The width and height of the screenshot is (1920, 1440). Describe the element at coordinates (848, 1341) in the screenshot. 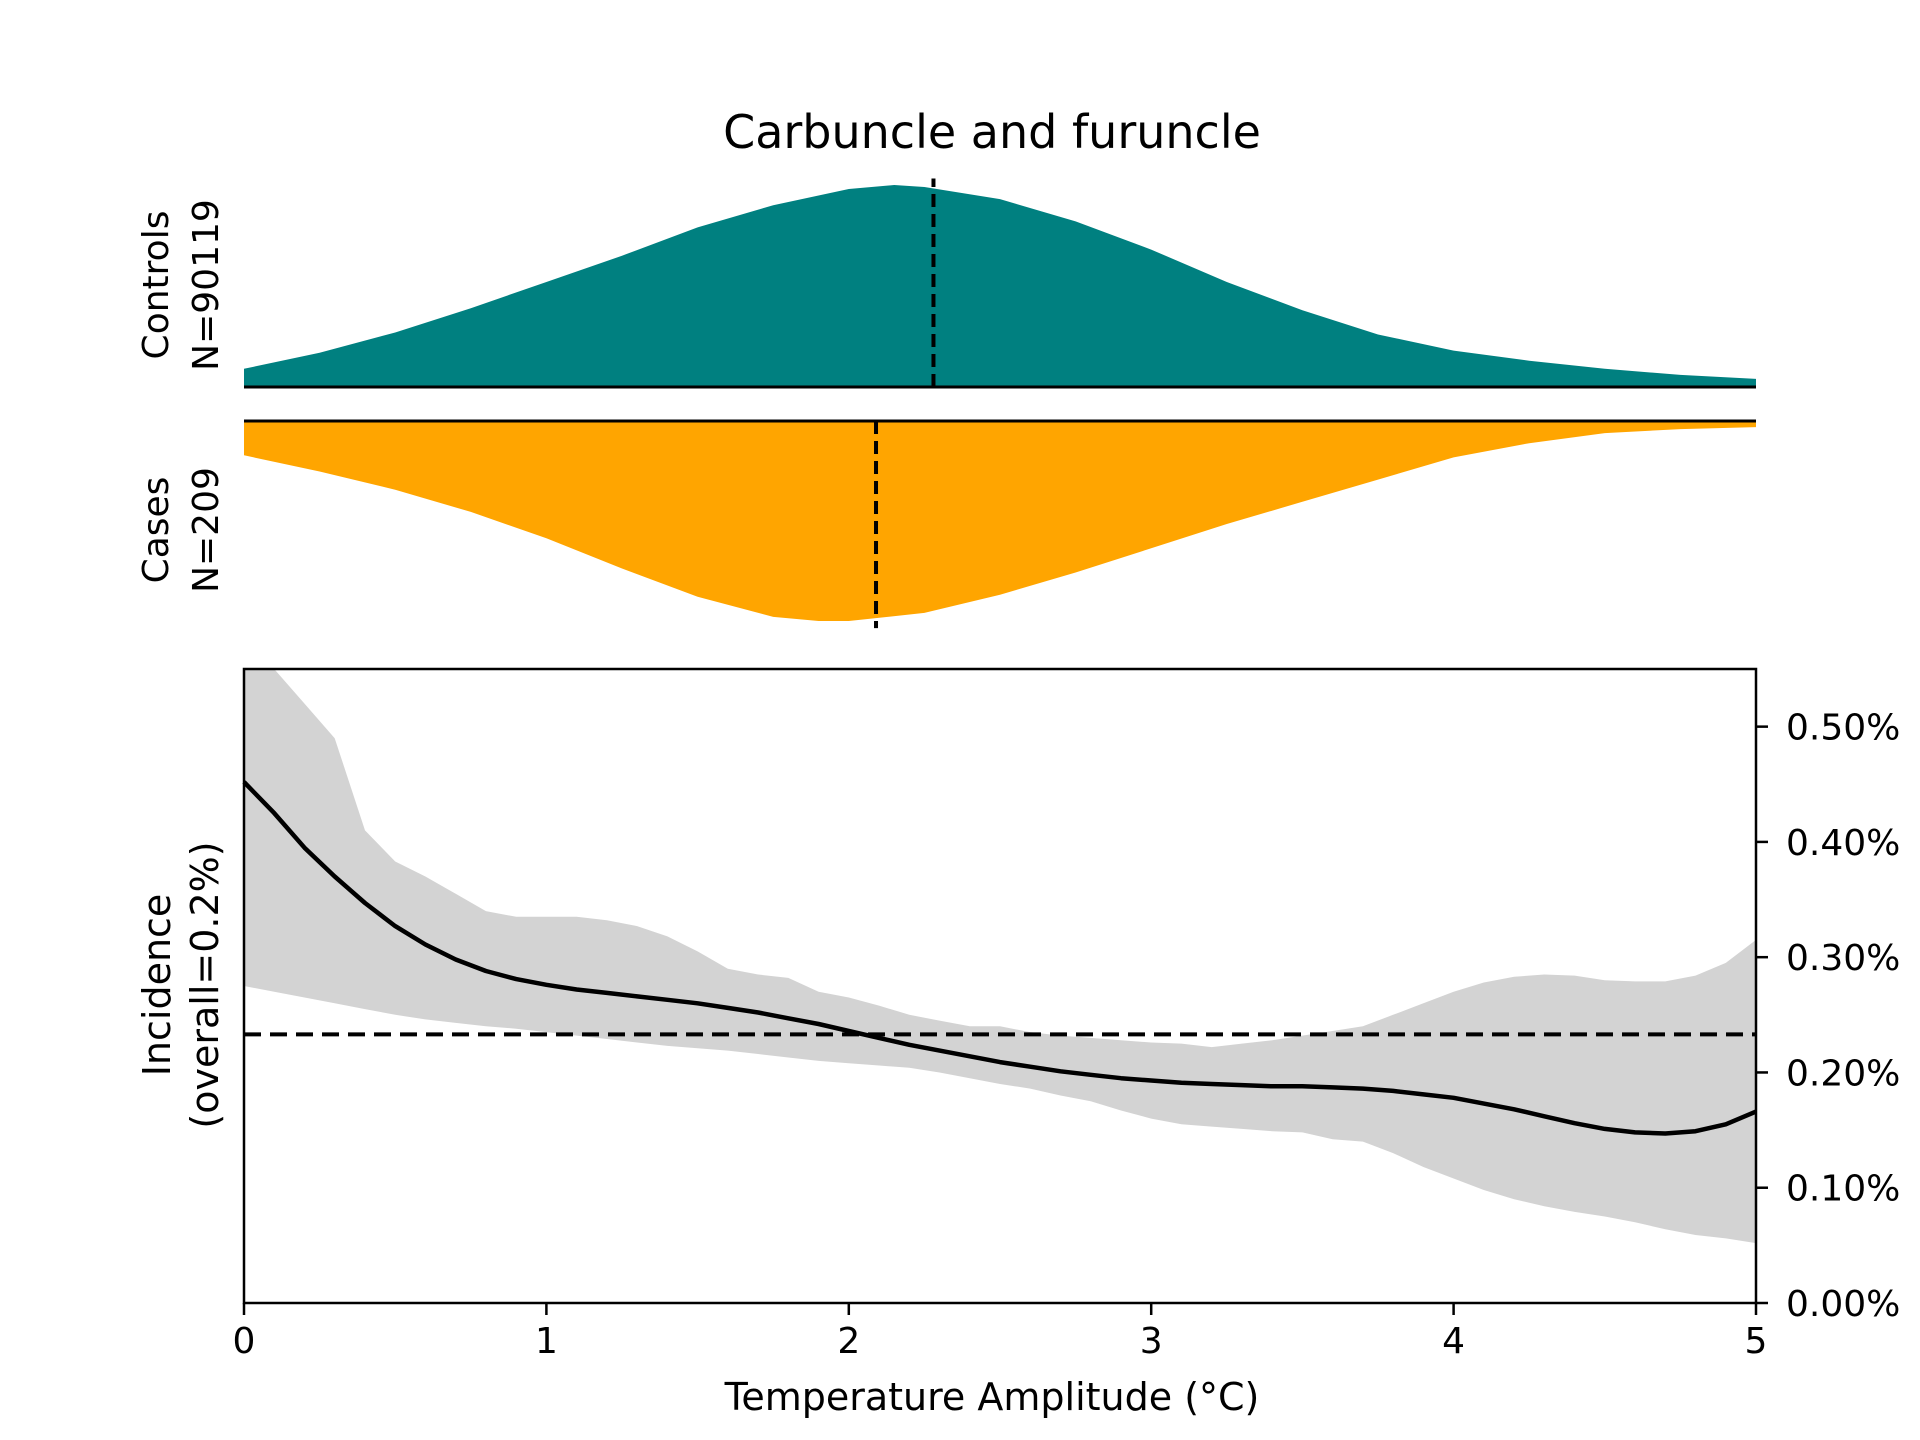

I see `x-tick-label: 2` at that location.